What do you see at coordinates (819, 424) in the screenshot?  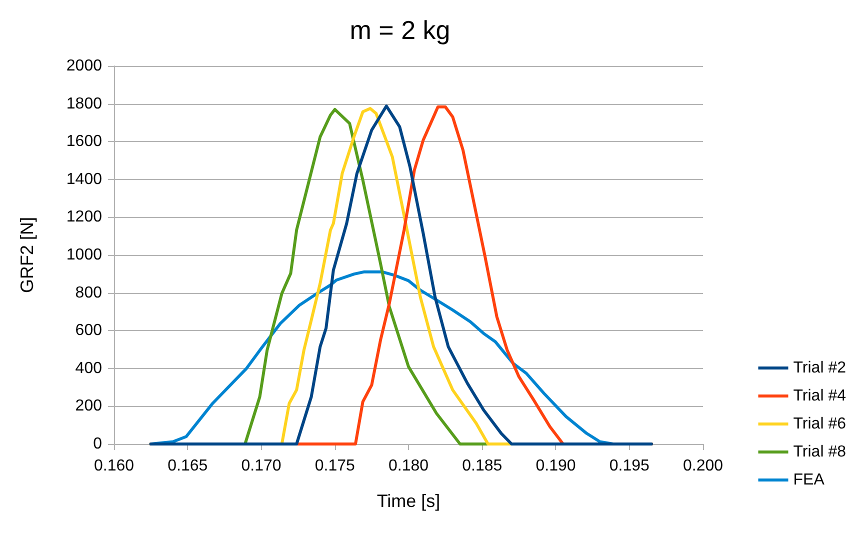 I see `legend-label: Trial #6` at bounding box center [819, 424].